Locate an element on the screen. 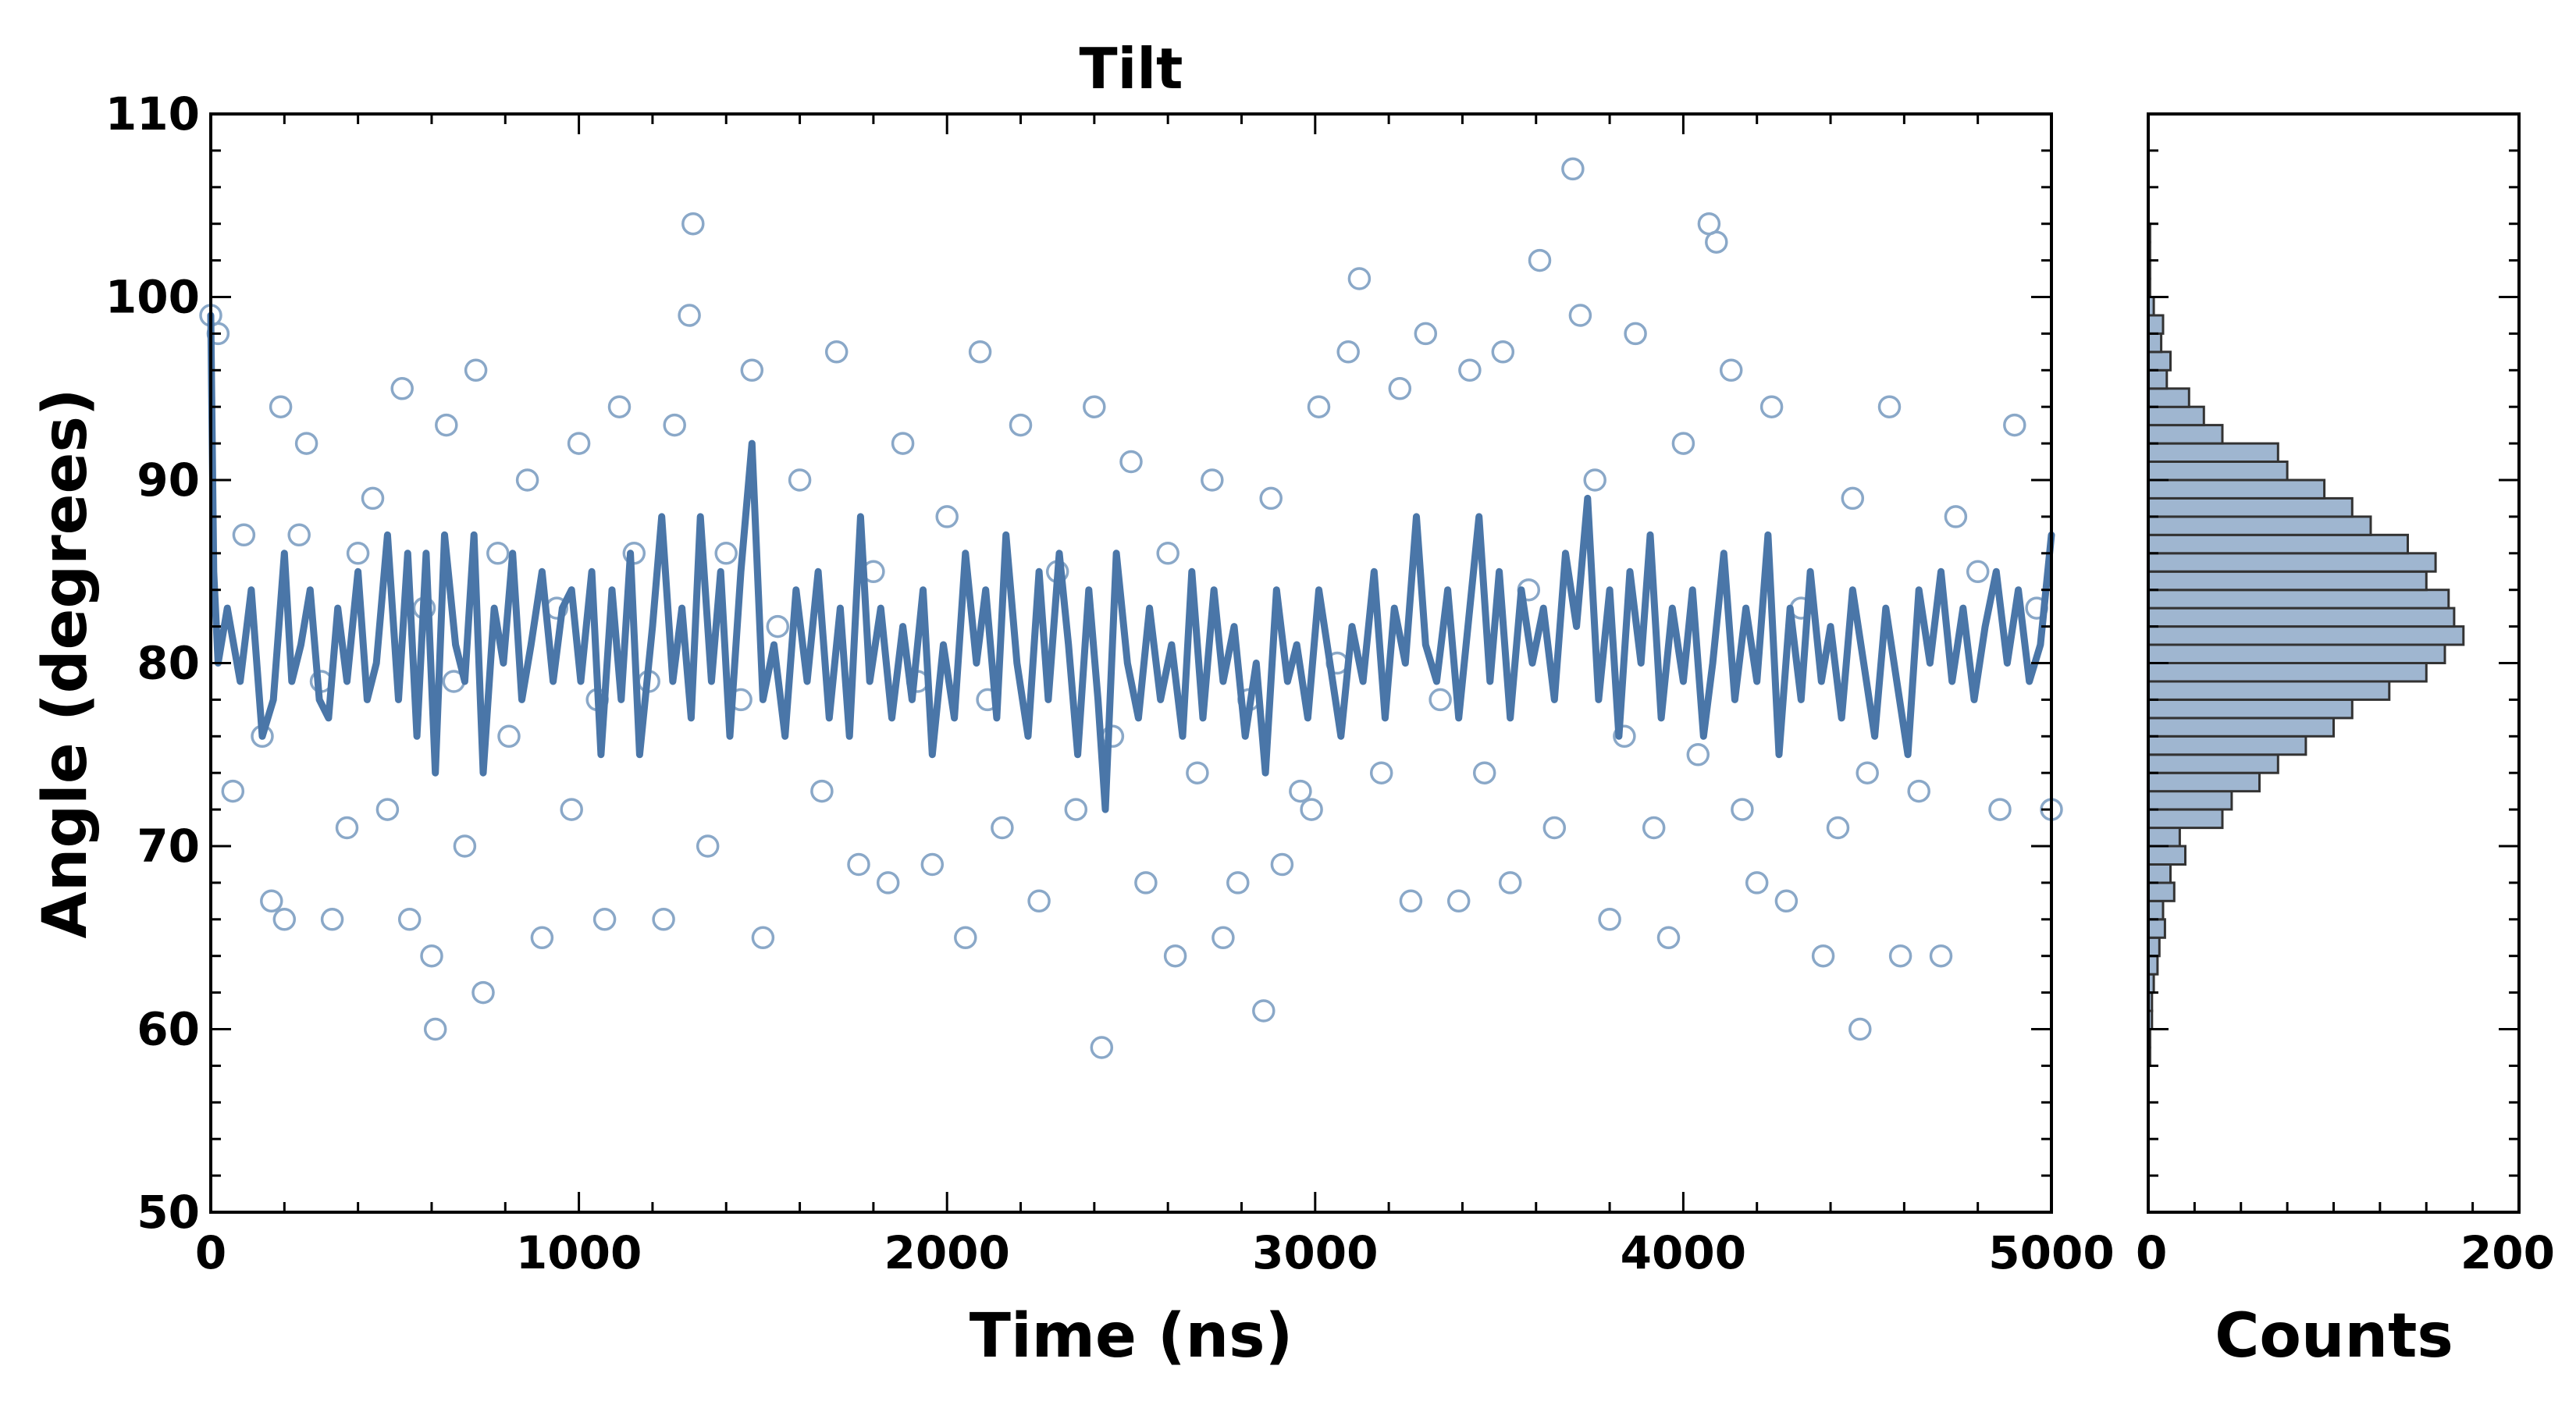 The width and height of the screenshot is (2576, 1405). histogram-plot-area: 0 200 is located at coordinates (2345, 695).